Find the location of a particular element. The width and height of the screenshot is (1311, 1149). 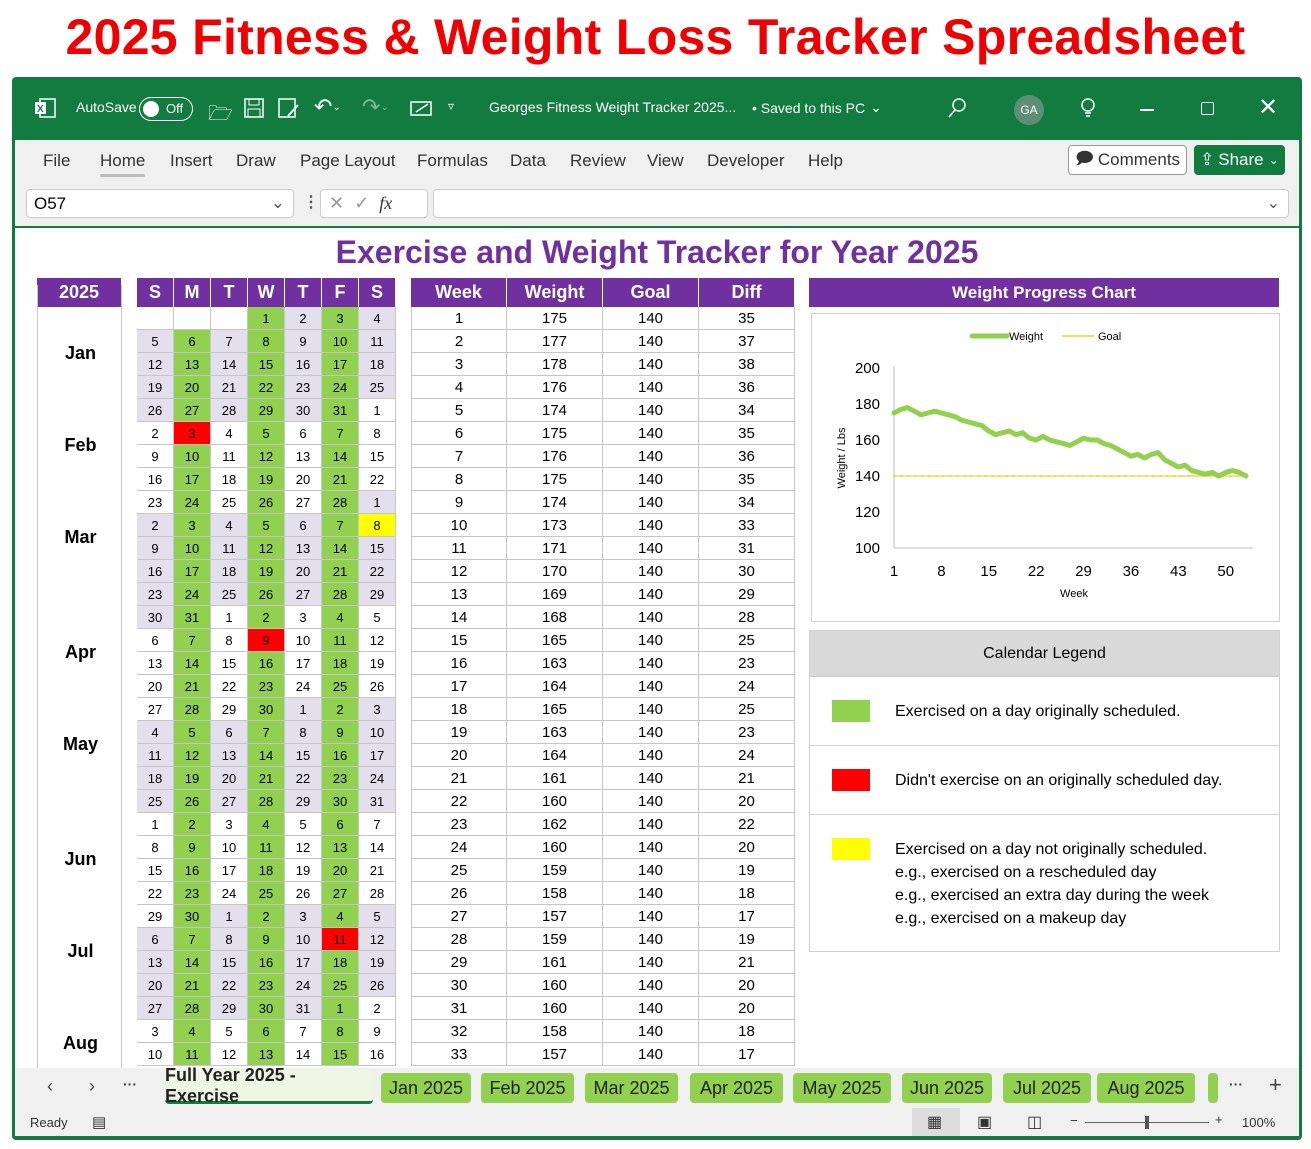

zoom-slider is located at coordinates (1147, 1122).